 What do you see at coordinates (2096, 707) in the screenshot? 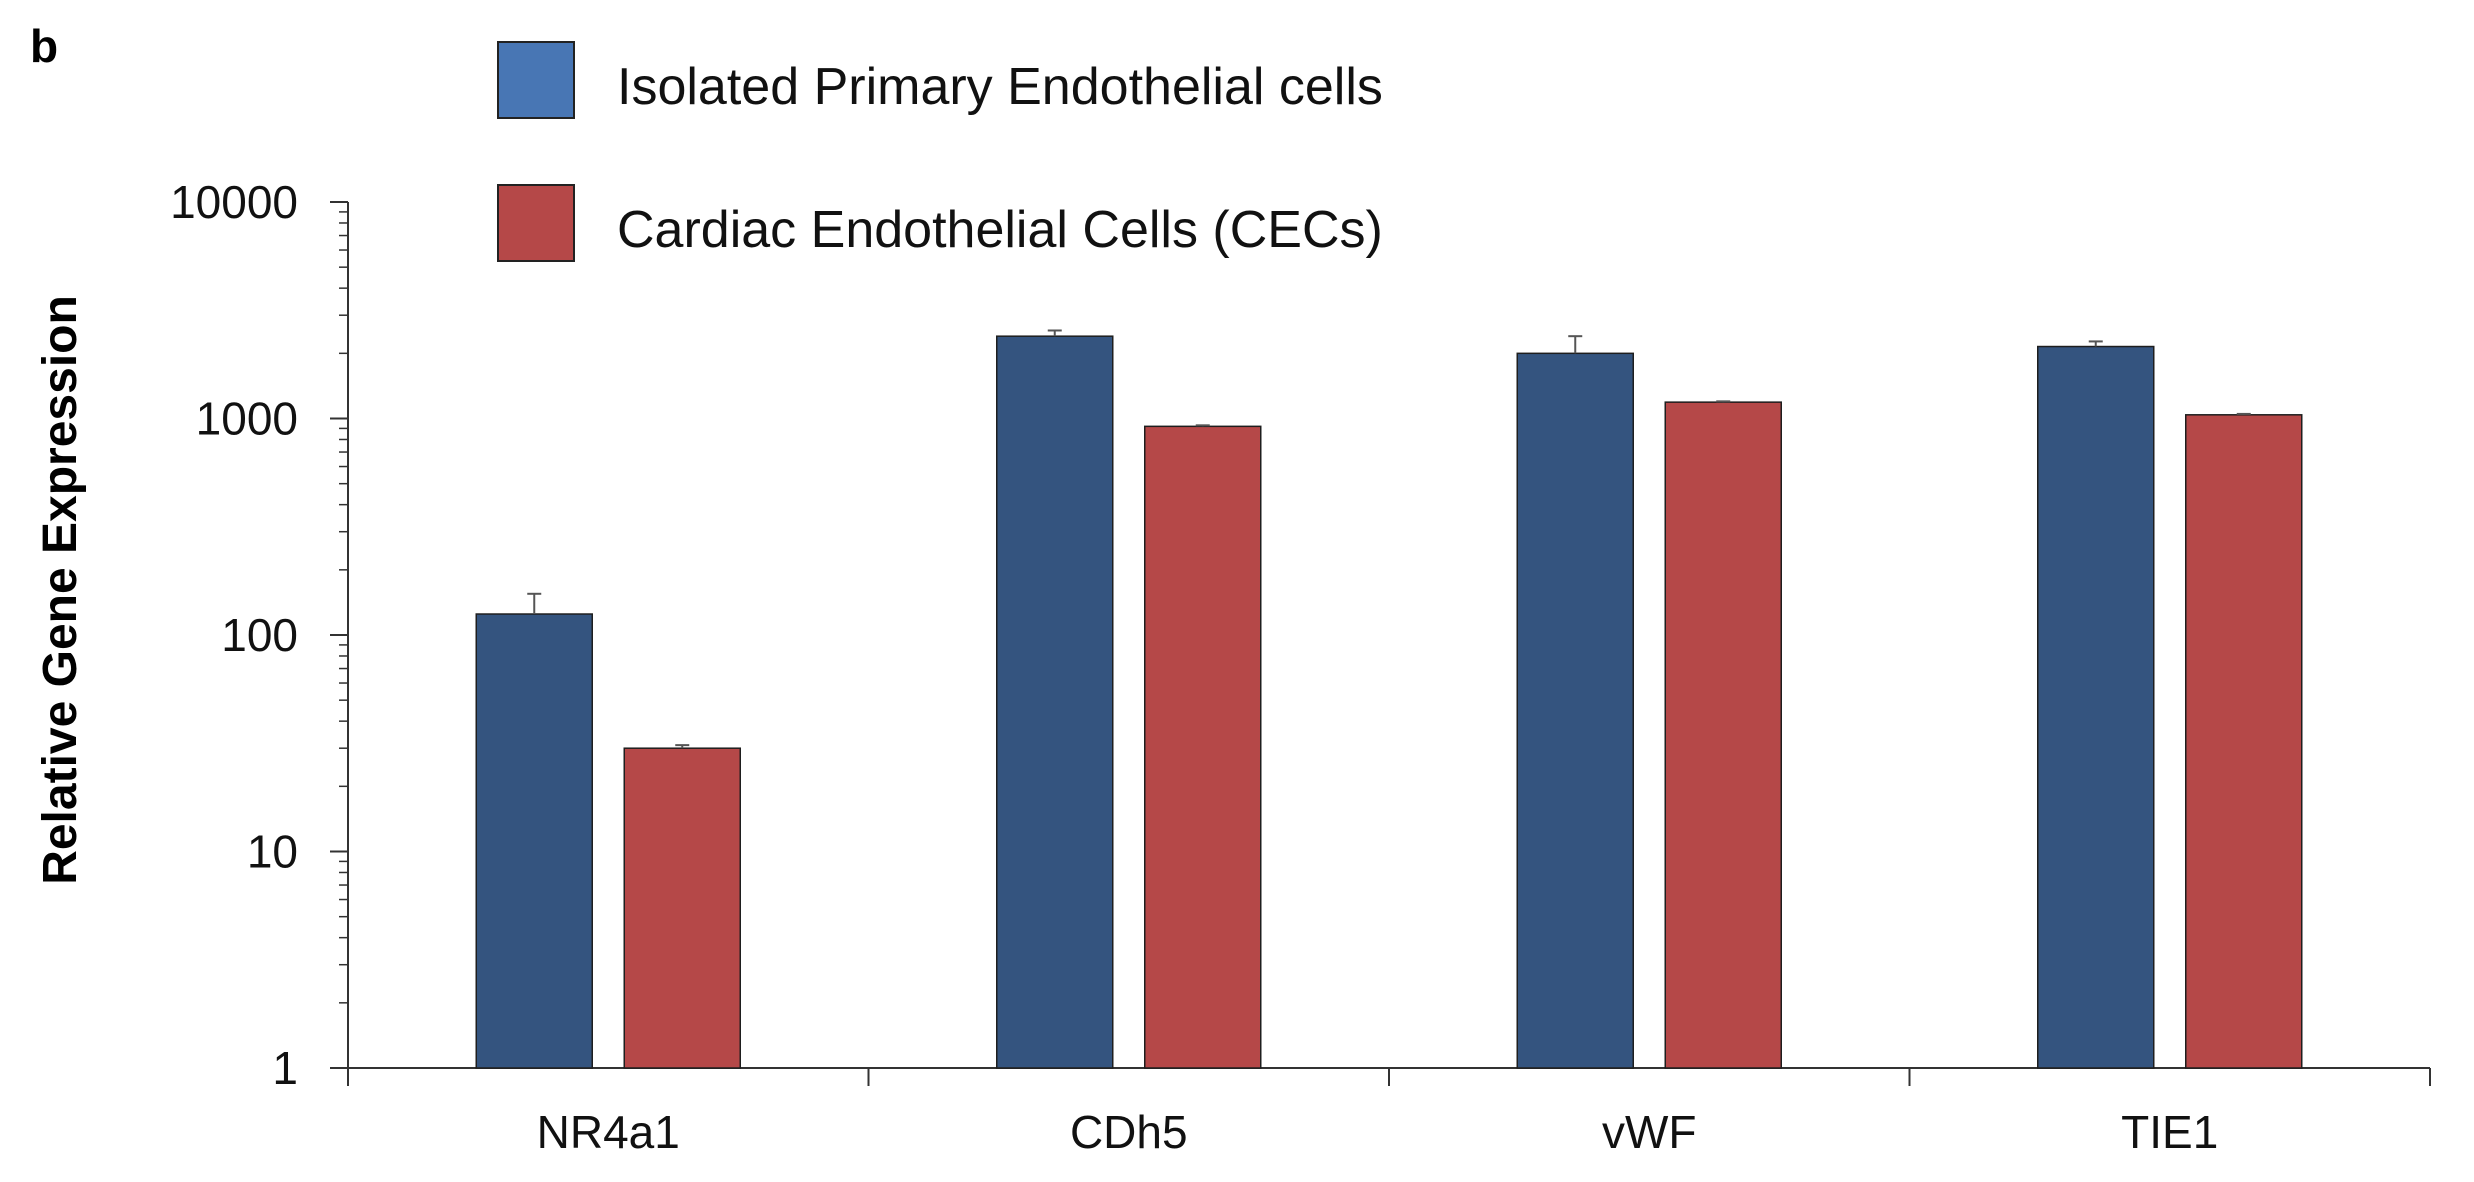
I see `bar-tie1-series1` at bounding box center [2096, 707].